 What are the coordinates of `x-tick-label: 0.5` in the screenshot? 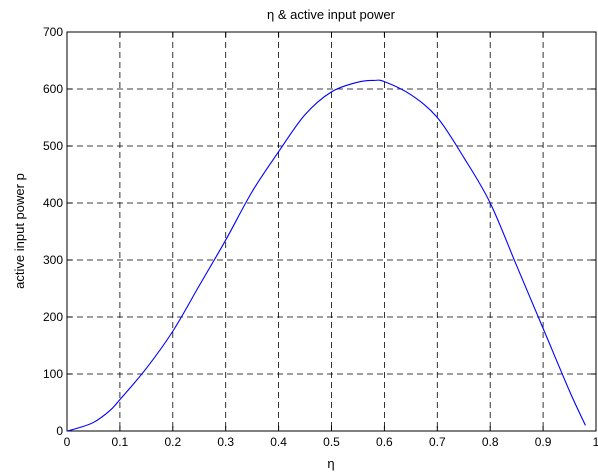 It's located at (331, 442).